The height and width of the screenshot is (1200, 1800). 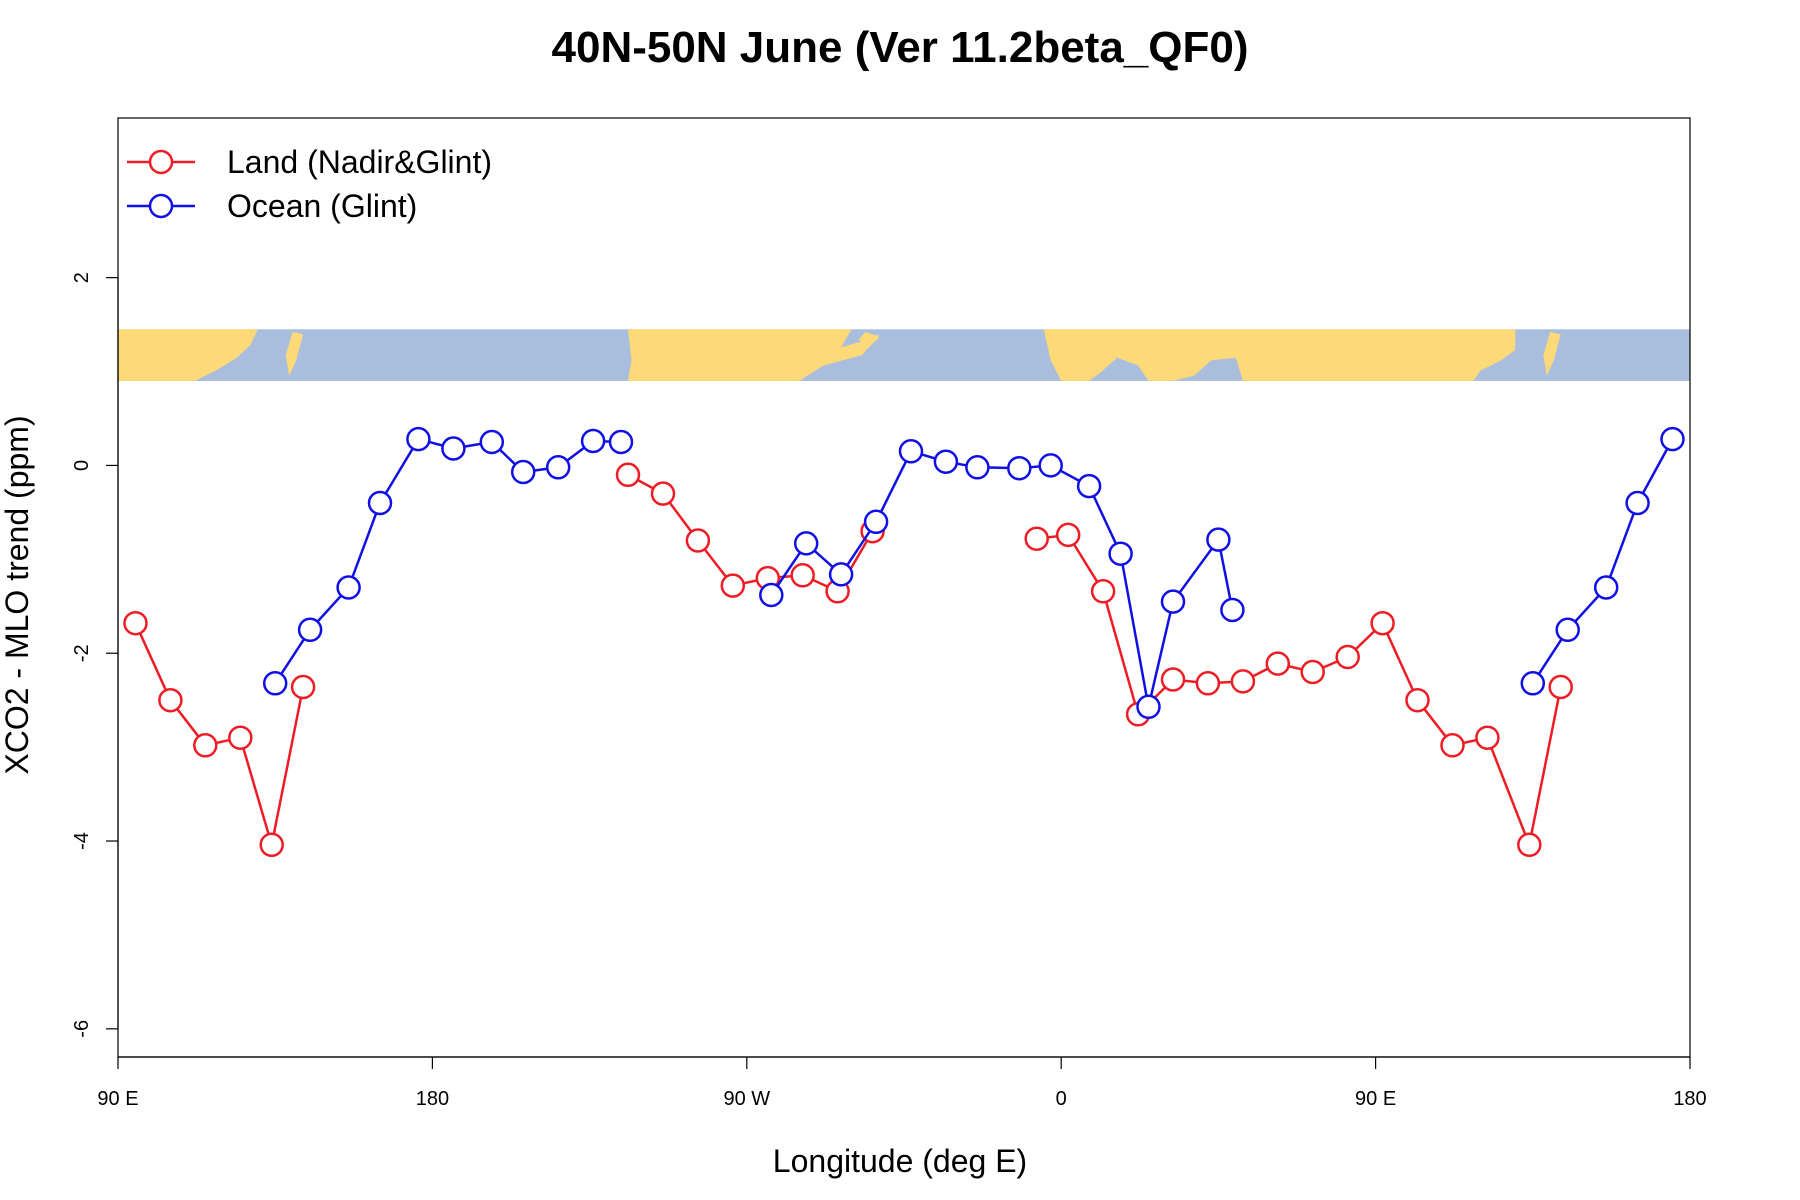 I want to click on legend: Land (Nadir&Glint) Ocean (Glint), so click(x=309, y=184).